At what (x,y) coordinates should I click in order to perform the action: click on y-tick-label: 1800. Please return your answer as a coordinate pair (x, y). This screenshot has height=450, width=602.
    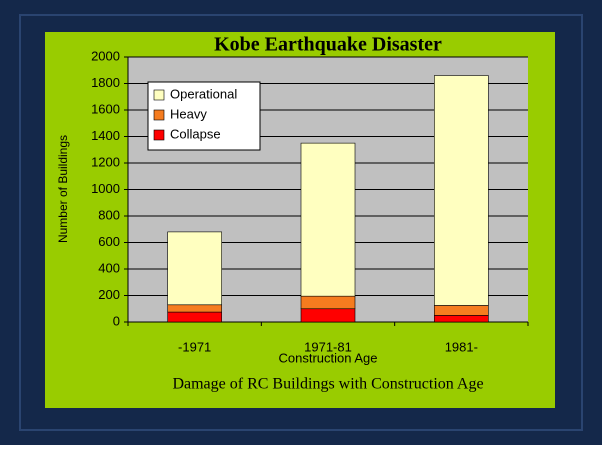
    Looking at the image, I should click on (105, 82).